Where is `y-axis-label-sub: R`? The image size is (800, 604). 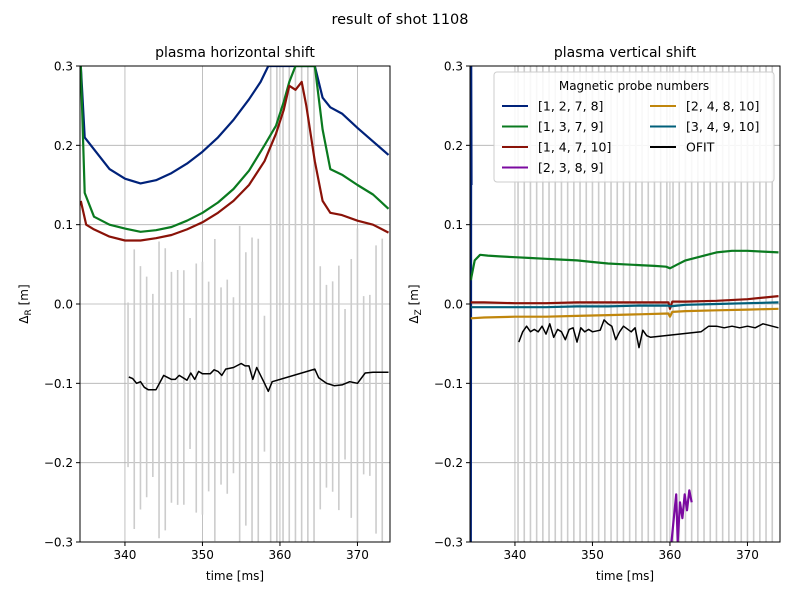
y-axis-label-sub: R is located at coordinates (29, 312).